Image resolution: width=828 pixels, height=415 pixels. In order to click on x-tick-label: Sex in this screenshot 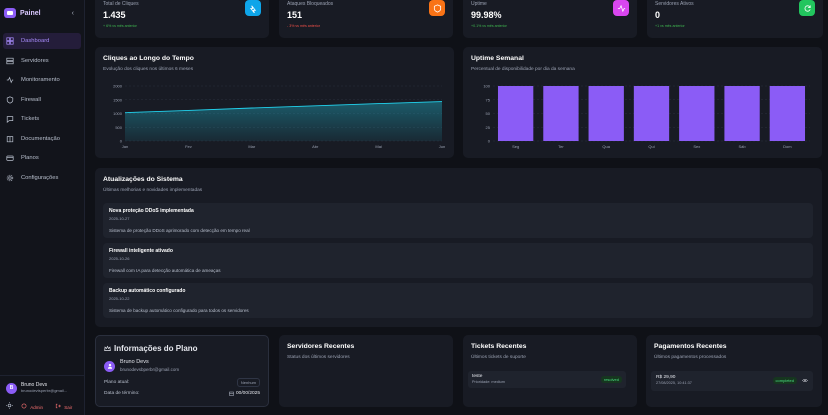, I will do `click(696, 146)`.